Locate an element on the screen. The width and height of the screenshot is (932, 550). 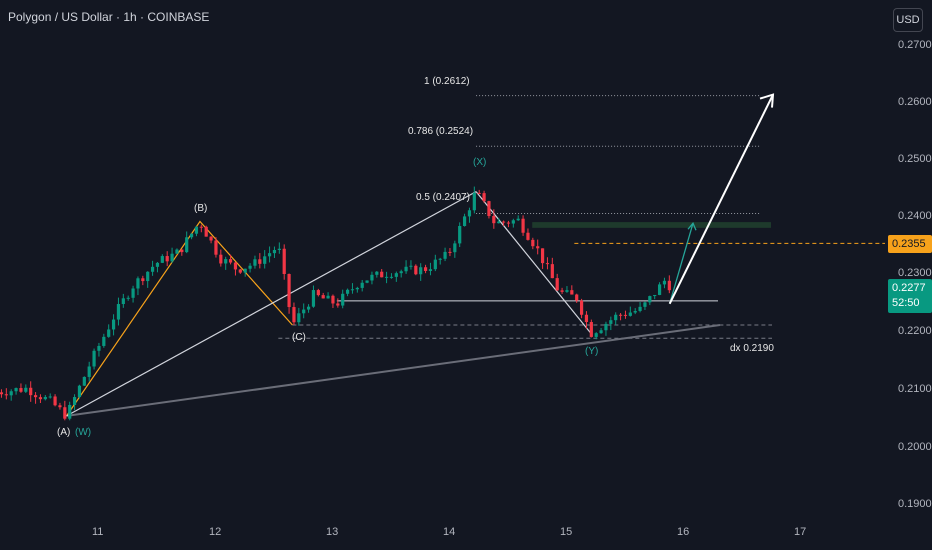
y-tick-label: 0.2500 is located at coordinates (915, 159).